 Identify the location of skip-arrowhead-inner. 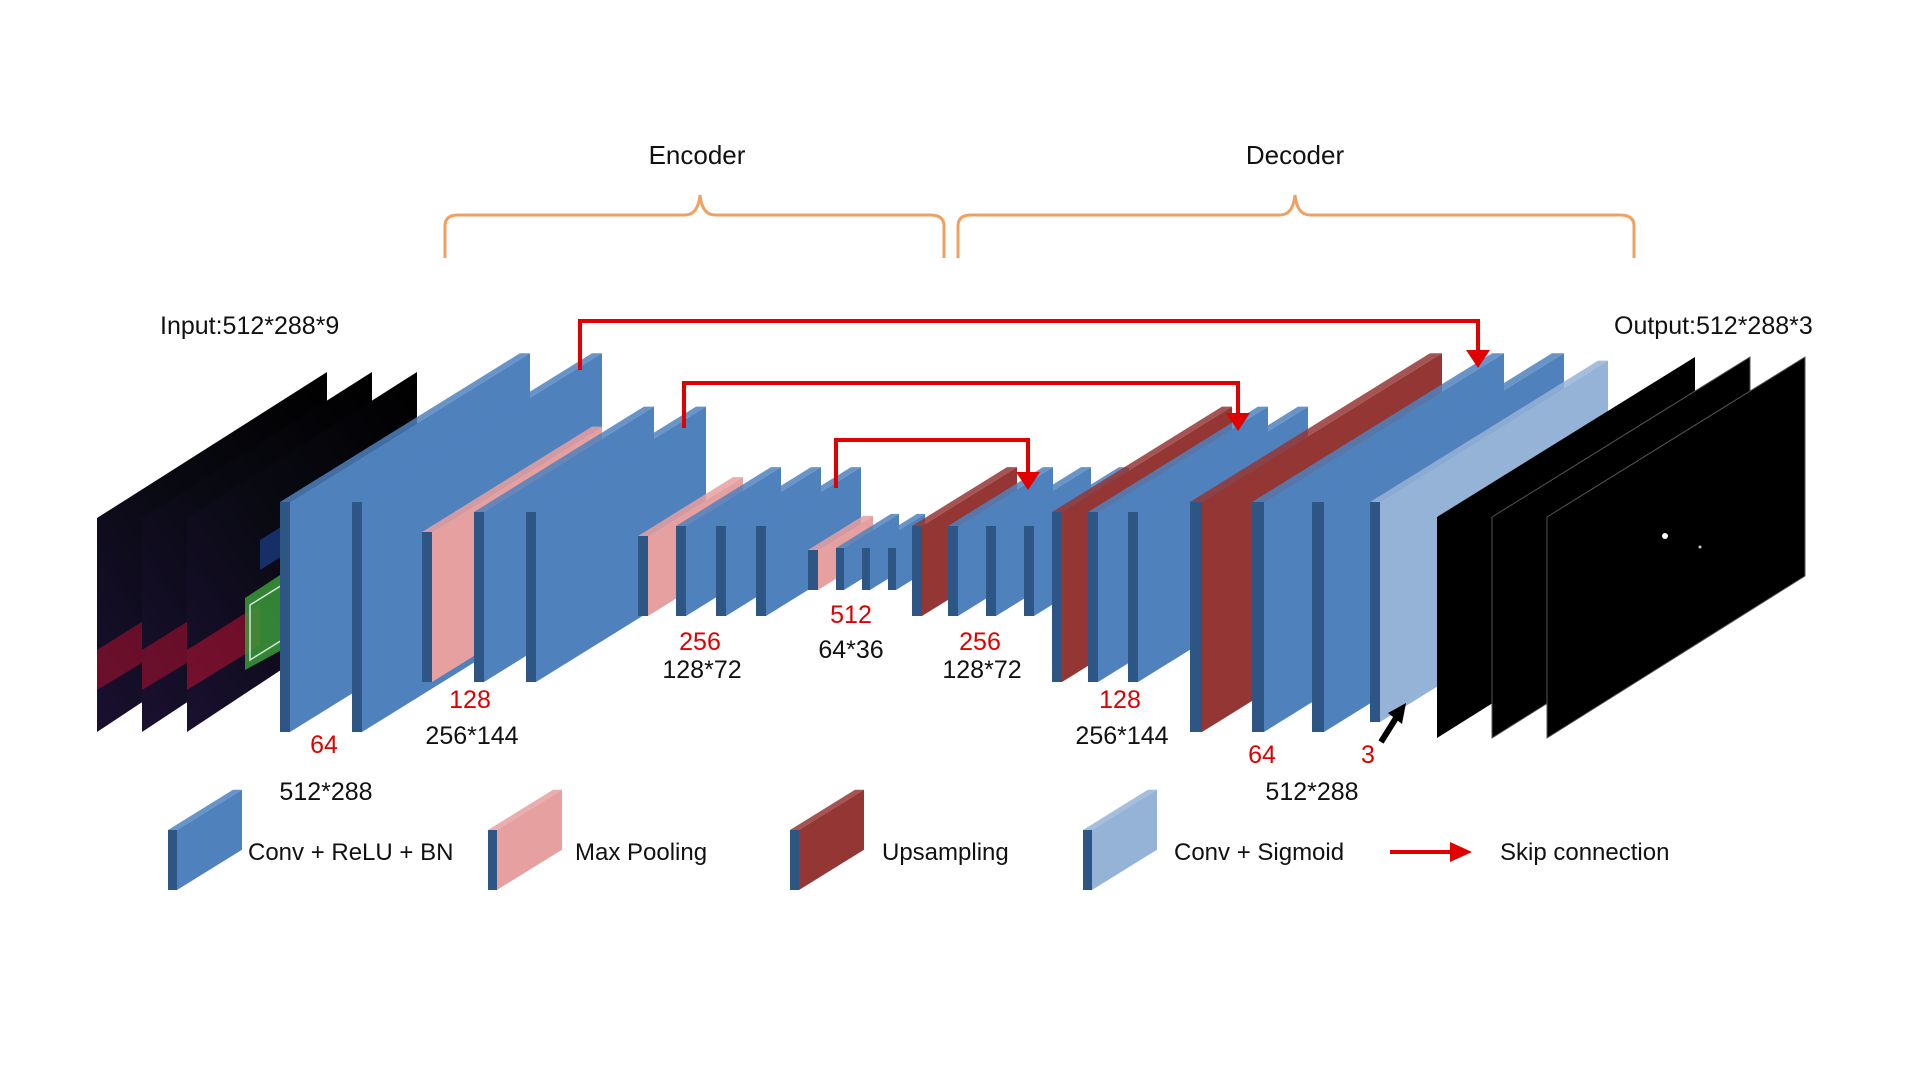
(1028, 481).